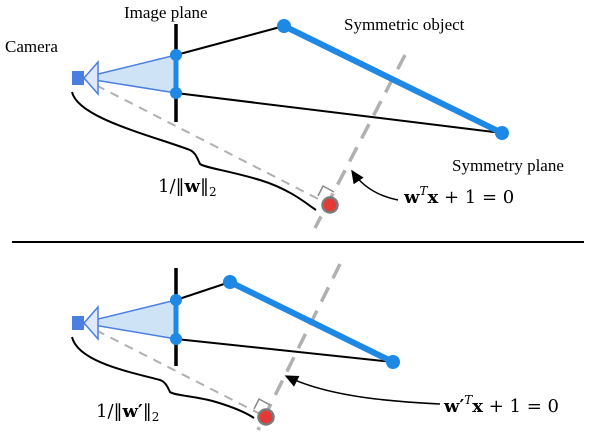 The width and height of the screenshot is (596, 435). What do you see at coordinates (187, 187) in the screenshot?
I see `distance-label: 1/‖w‖2` at bounding box center [187, 187].